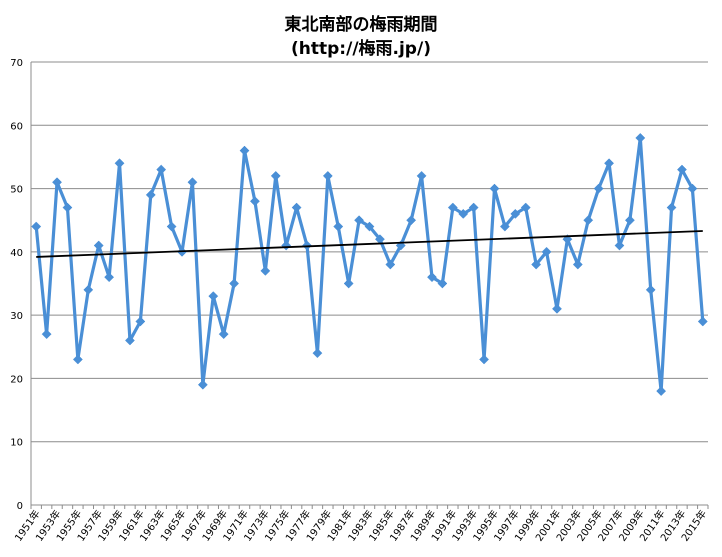  Describe the element at coordinates (361, 25) in the screenshot. I see `chart-title: 東北南部の梅雨期間` at that location.